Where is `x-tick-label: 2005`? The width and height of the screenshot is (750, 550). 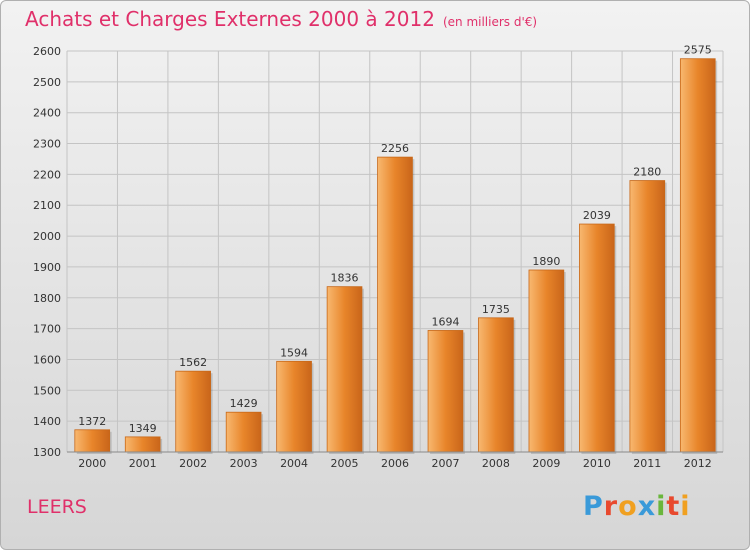 x-tick-label: 2005 is located at coordinates (345, 463).